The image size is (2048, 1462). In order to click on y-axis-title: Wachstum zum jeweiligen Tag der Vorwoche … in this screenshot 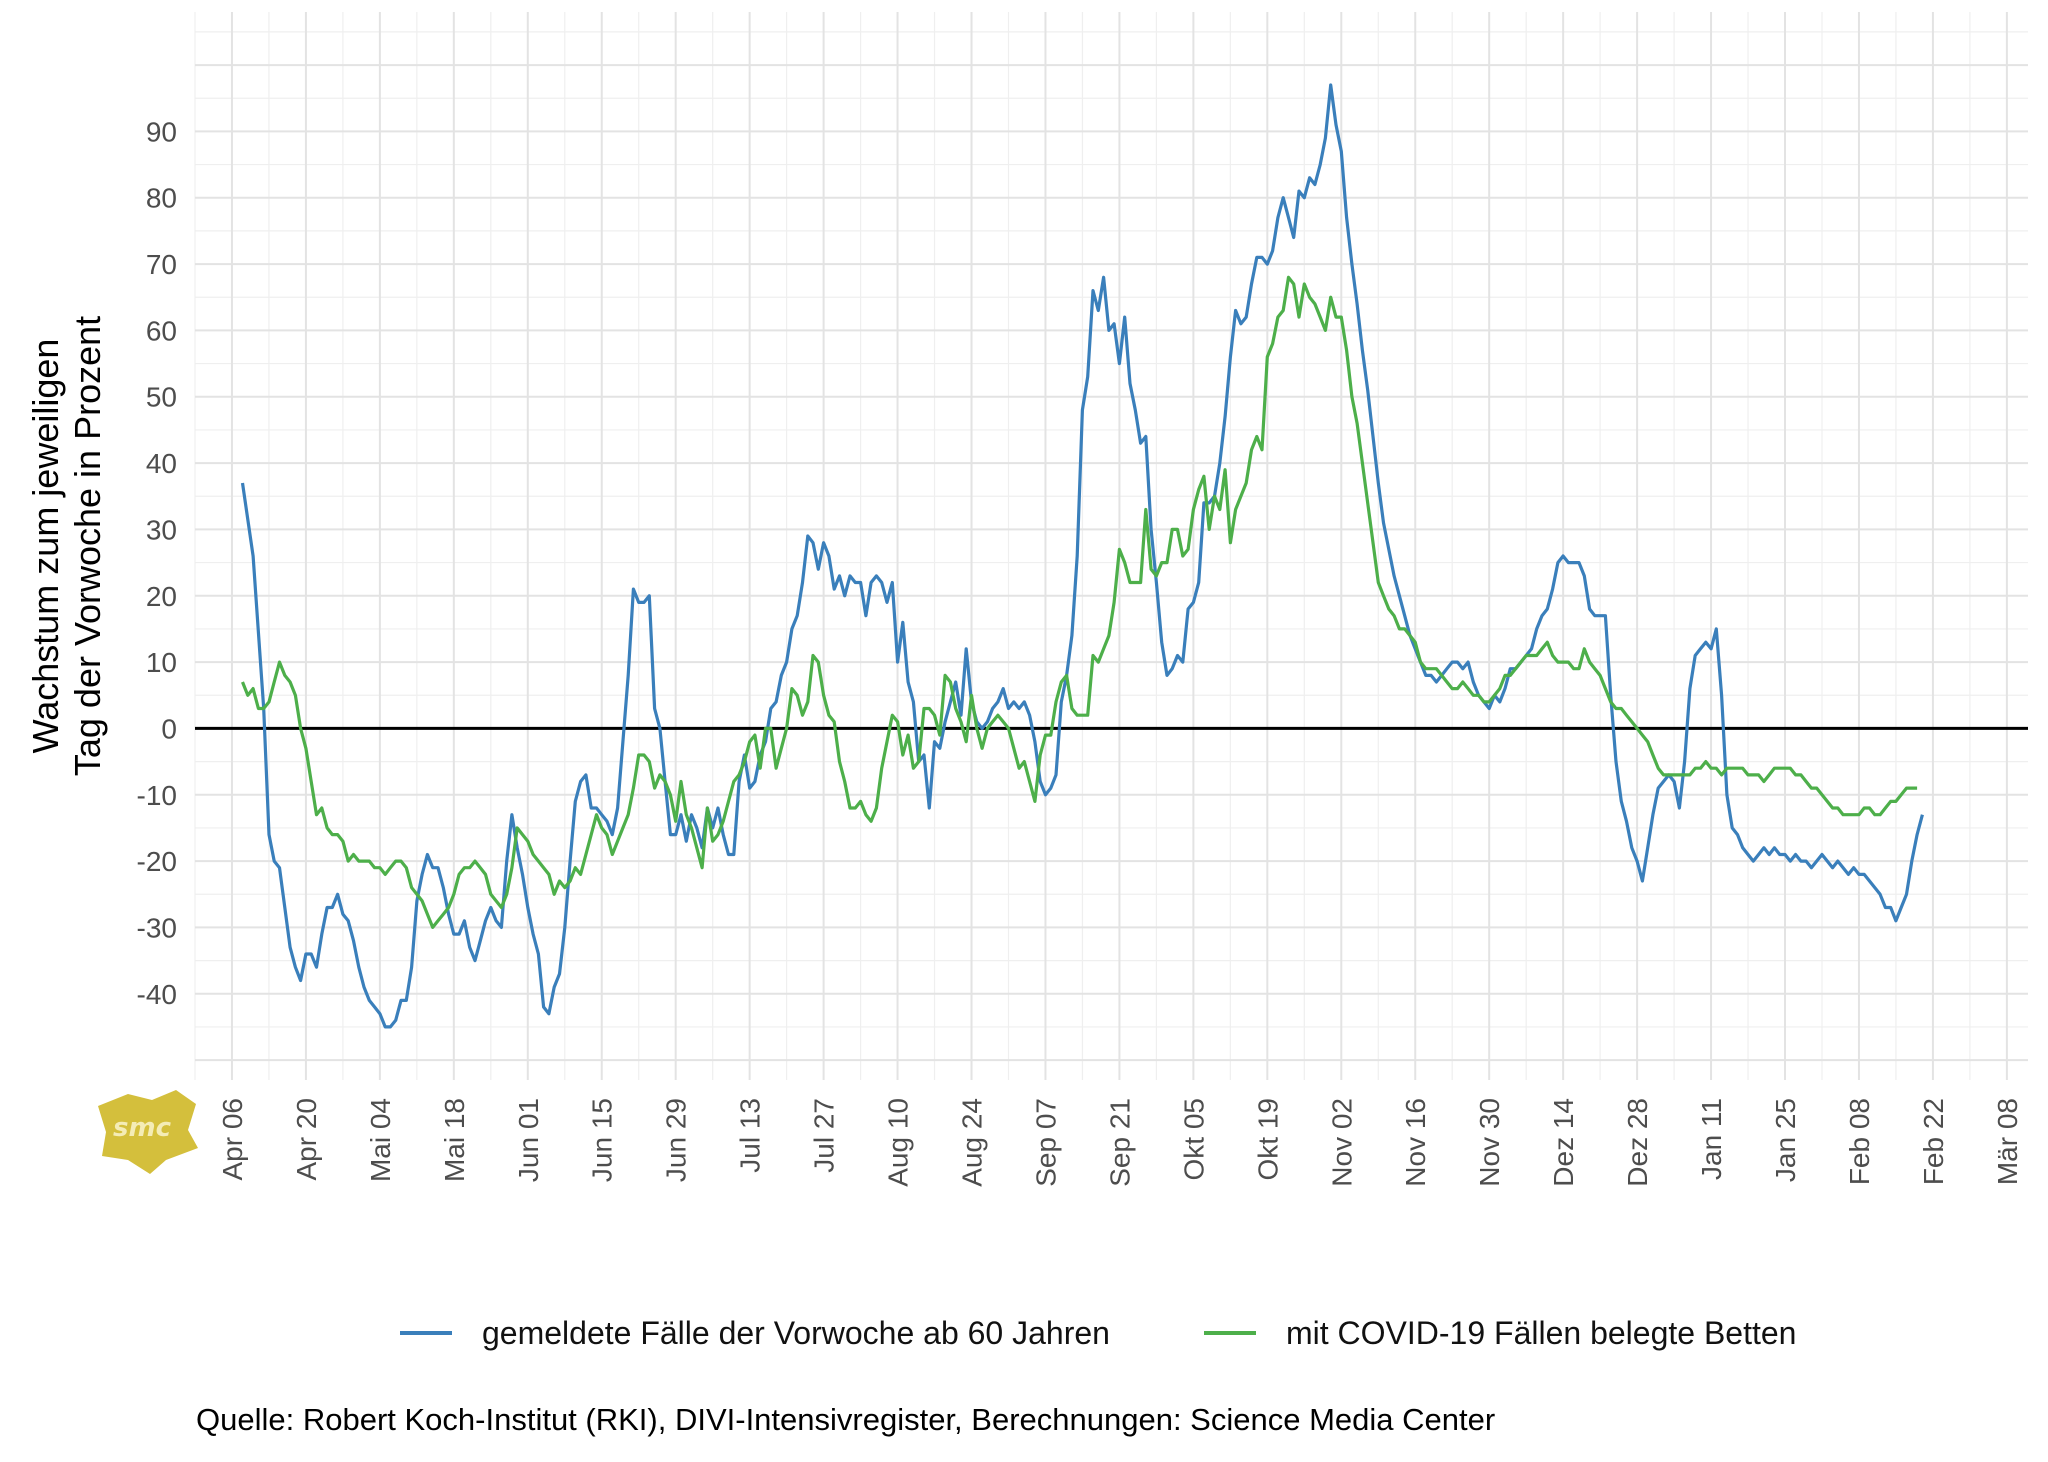, I will do `click(66, 546)`.